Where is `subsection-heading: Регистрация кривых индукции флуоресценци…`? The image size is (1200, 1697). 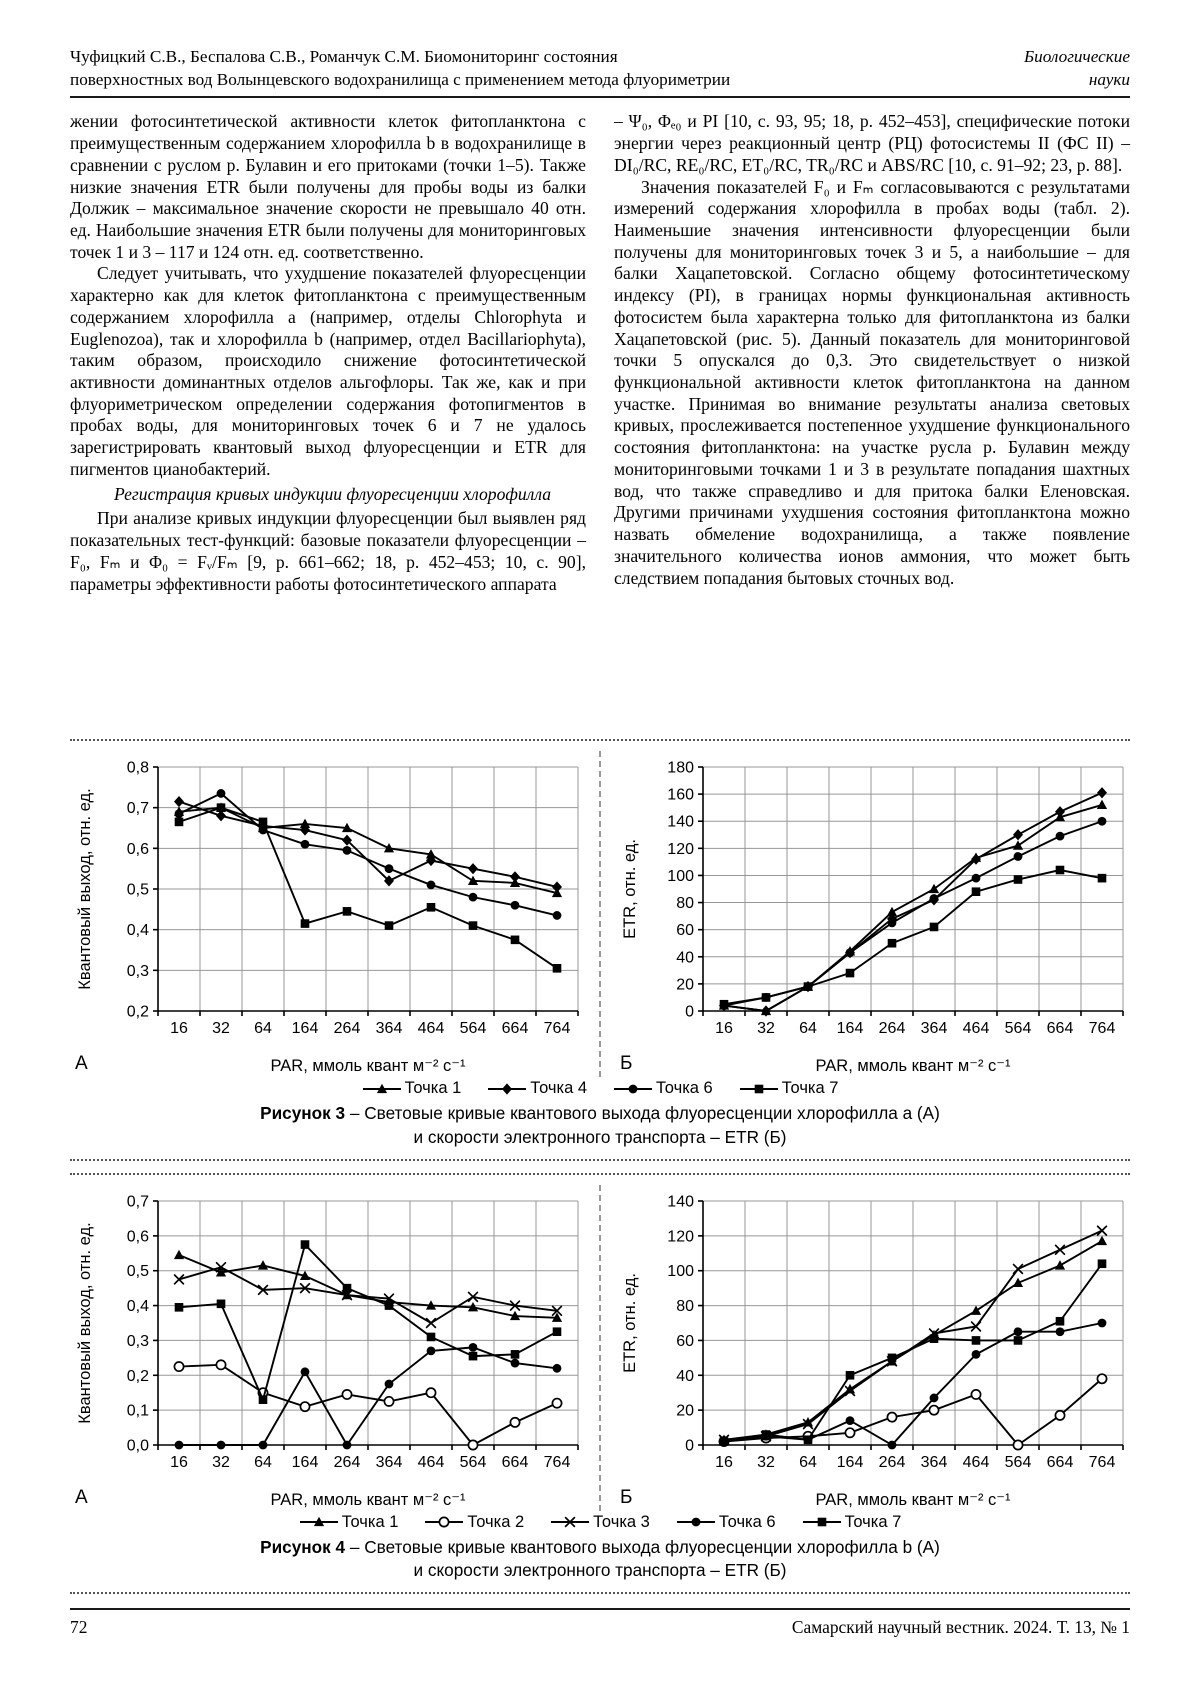 subsection-heading: Регистрация кривых индукции флуоресценци… is located at coordinates (333, 493).